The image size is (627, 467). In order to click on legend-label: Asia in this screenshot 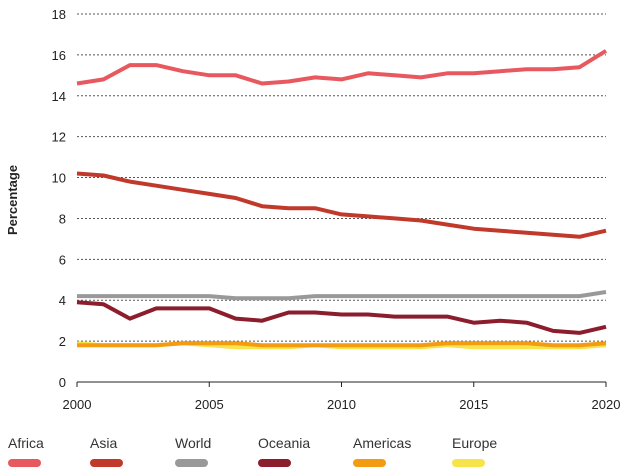, I will do `click(103, 443)`.